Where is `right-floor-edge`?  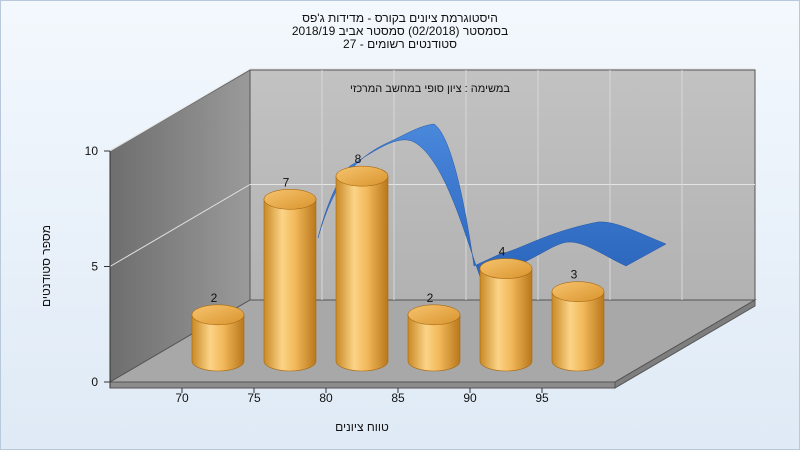
right-floor-edge is located at coordinates (685, 344).